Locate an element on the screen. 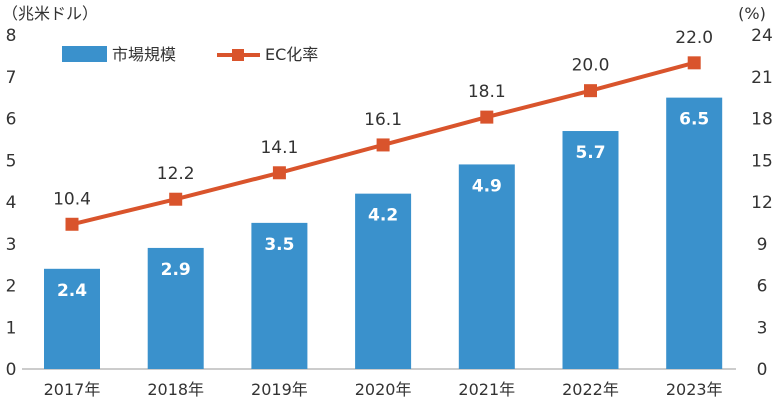 The image size is (779, 406). right-axis-unit: (%) is located at coordinates (752, 13).